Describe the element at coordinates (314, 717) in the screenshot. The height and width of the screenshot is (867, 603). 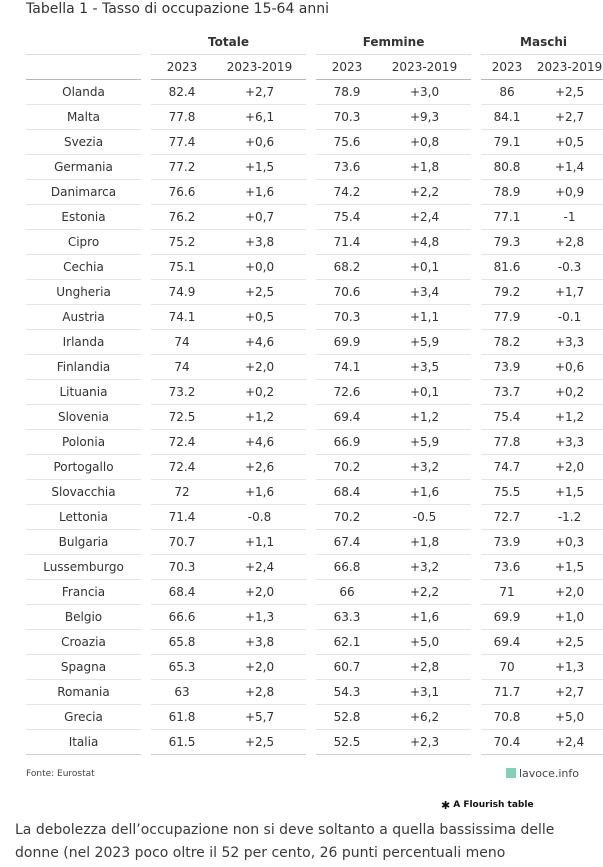
I see `table-row: Grecia 61.8 +5,7 52.8 +6,2 70.8 +5,0` at that location.